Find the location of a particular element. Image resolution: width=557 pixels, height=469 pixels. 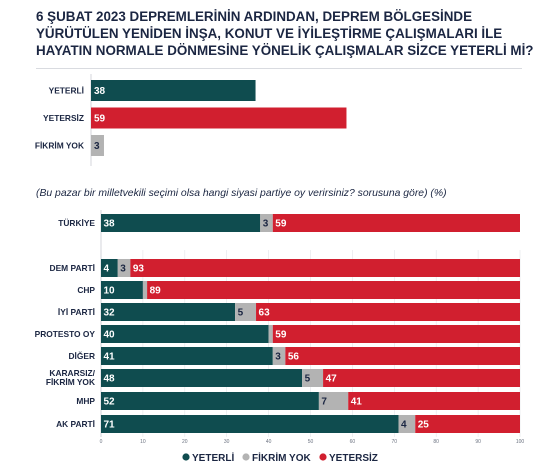

bar-value-label: 93 is located at coordinates (139, 269).